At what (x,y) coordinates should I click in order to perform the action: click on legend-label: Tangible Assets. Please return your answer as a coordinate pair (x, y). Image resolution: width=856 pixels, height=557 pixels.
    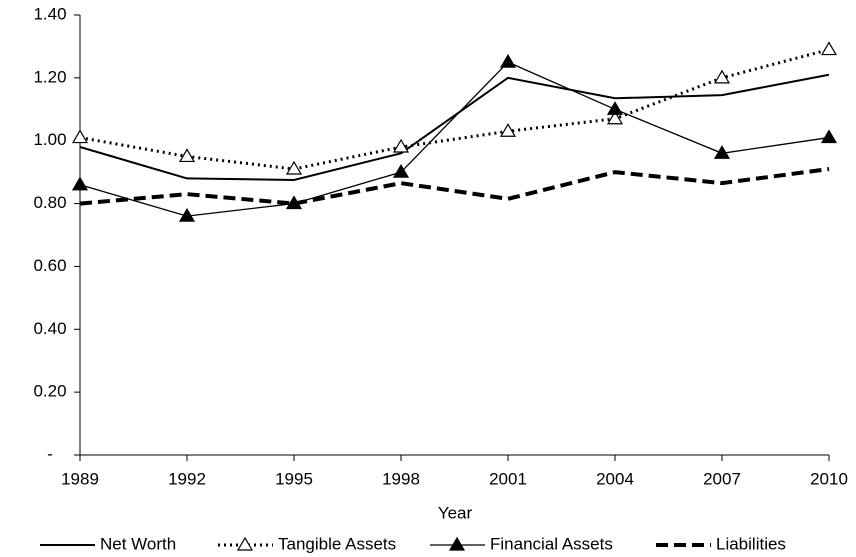
    Looking at the image, I should click on (337, 543).